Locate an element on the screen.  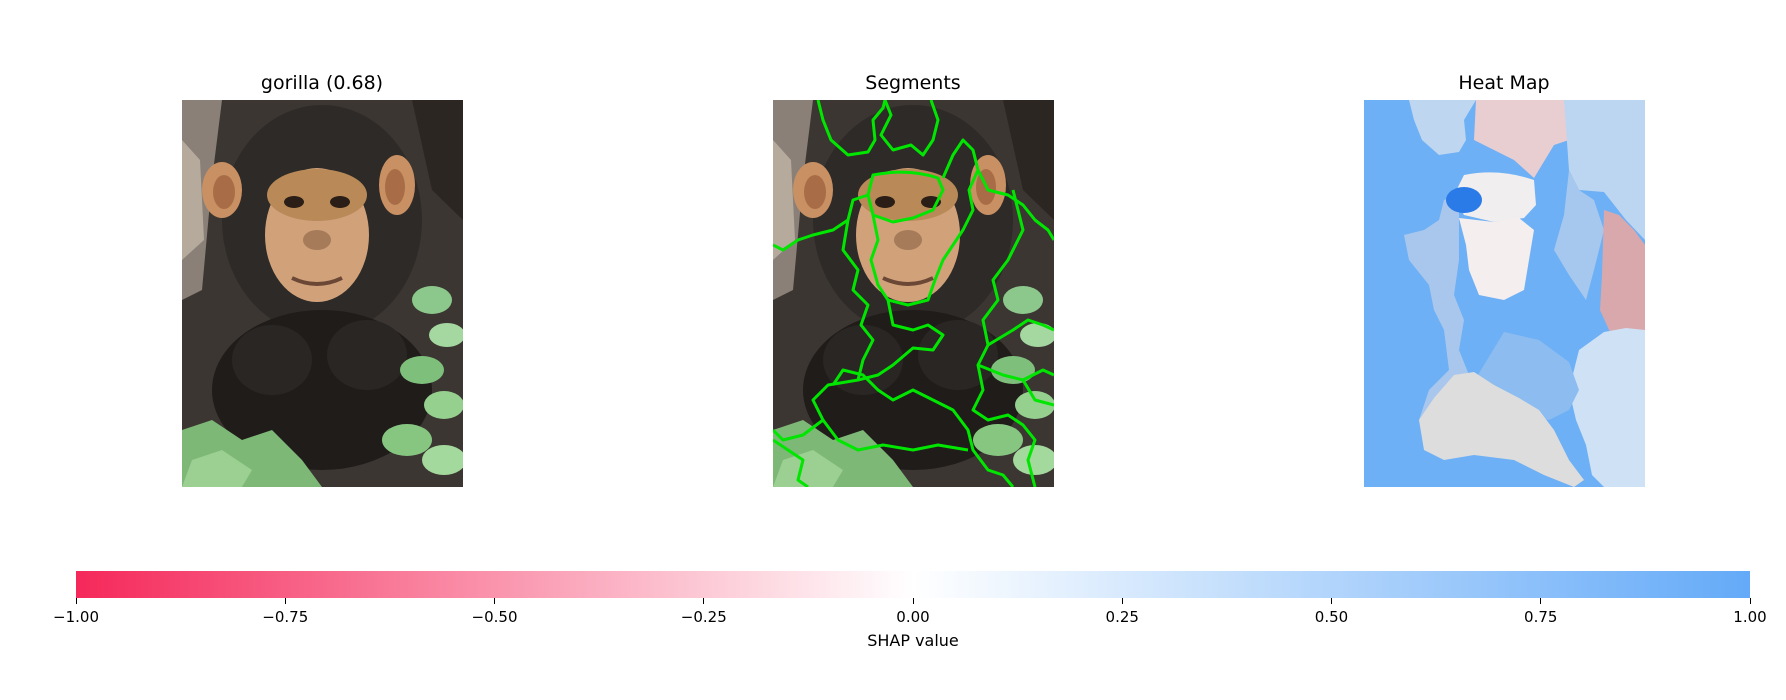
original-image-panel is located at coordinates (322, 293).